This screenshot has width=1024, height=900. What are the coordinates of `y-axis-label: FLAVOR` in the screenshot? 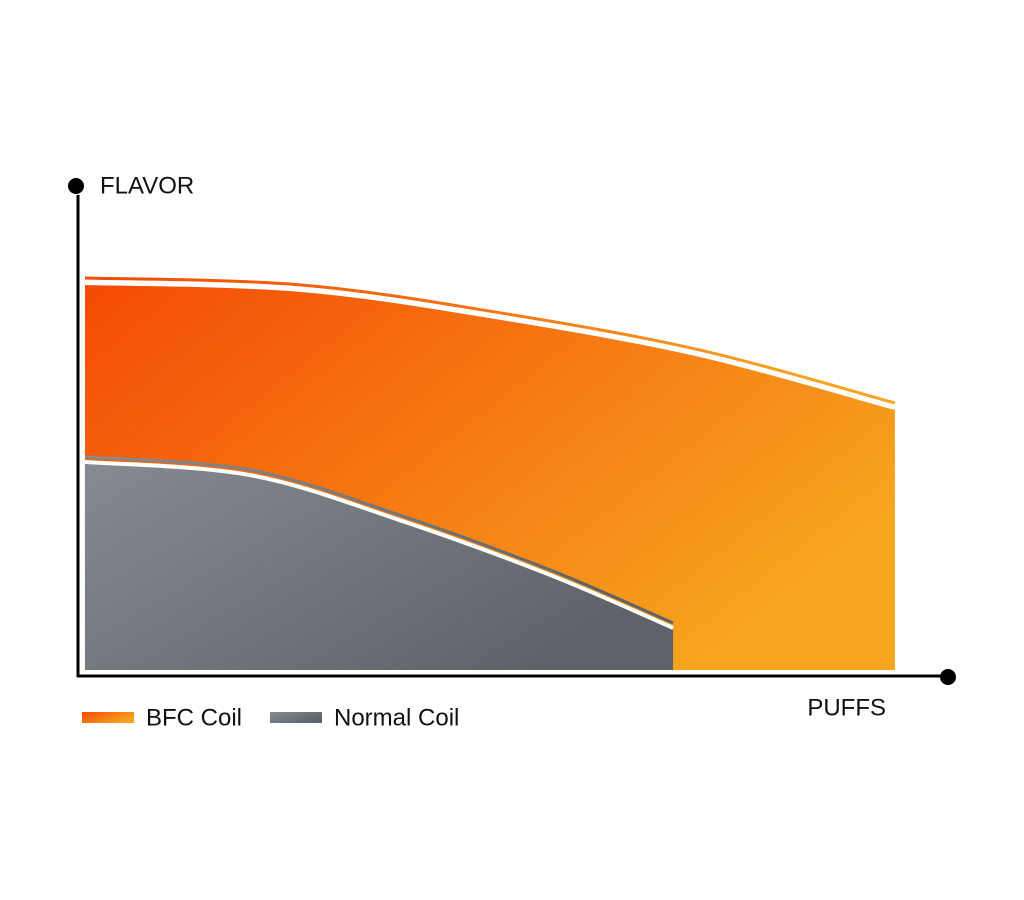 It's located at (147, 185).